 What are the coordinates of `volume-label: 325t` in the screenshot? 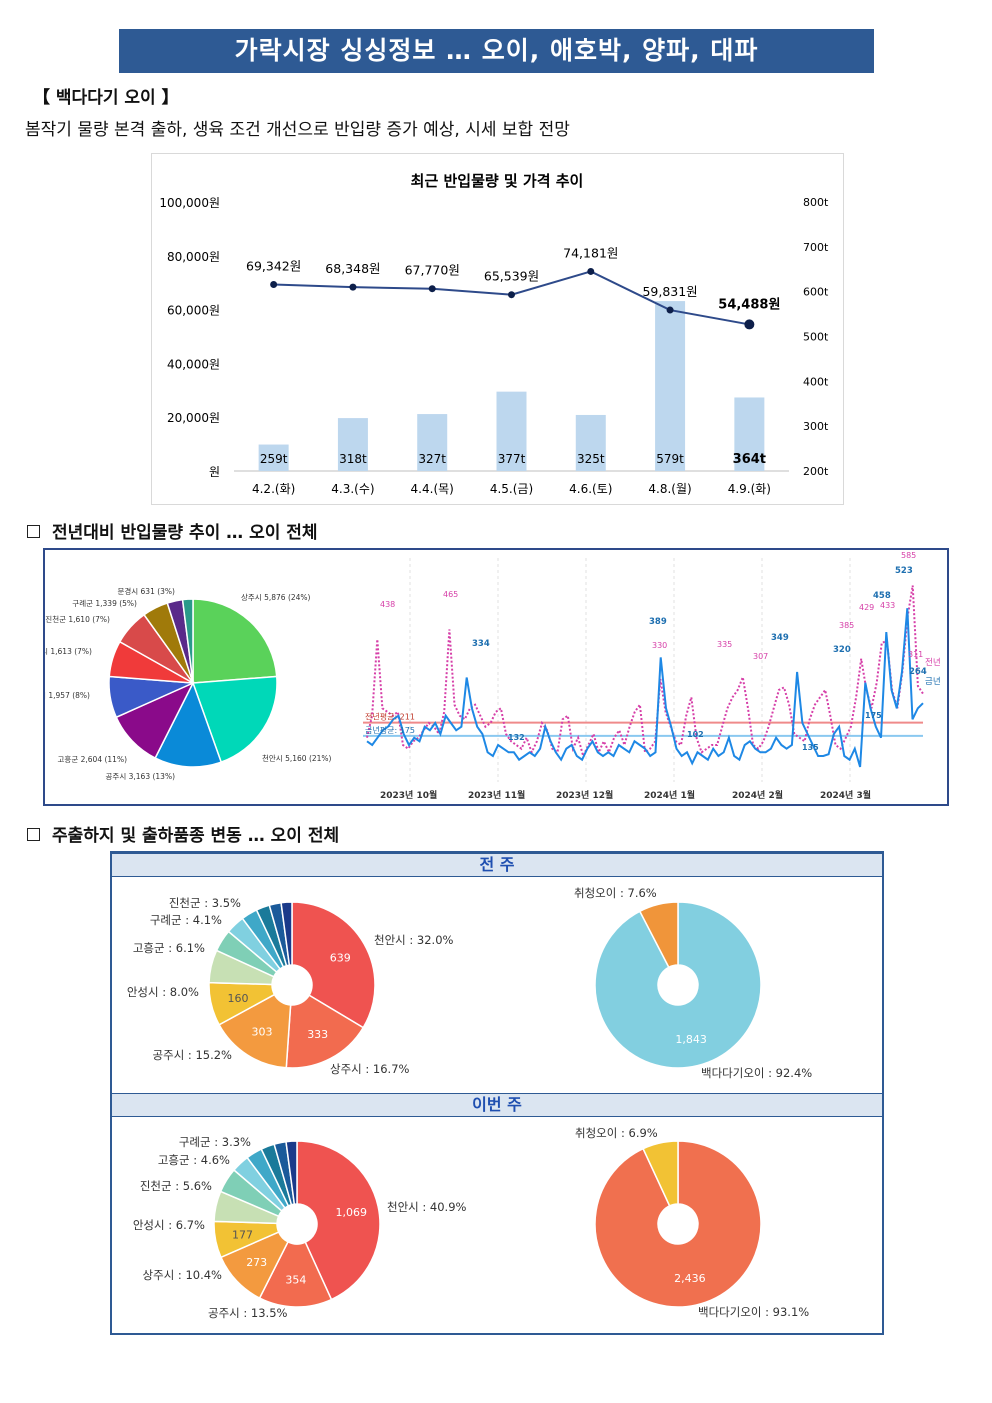 It's located at (591, 459).